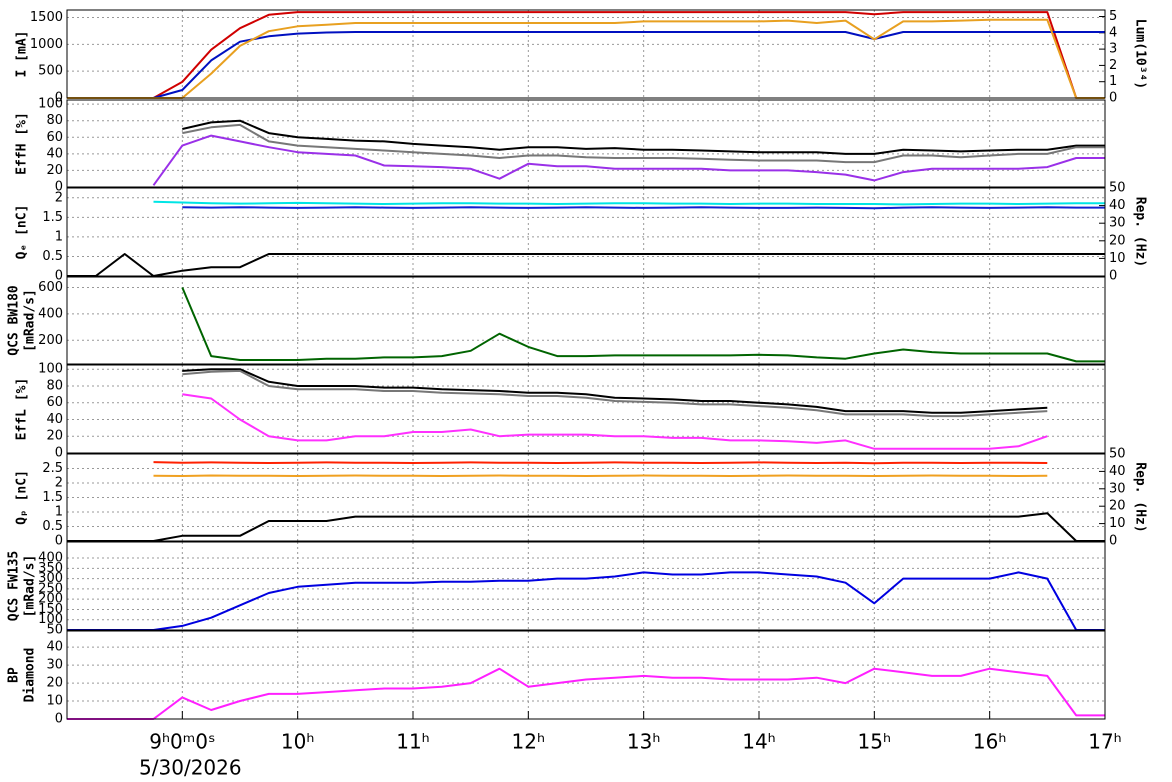 This screenshot has height=782, width=1172. What do you see at coordinates (1117, 258) in the screenshot?
I see `y2-tick-label: 10` at bounding box center [1117, 258].